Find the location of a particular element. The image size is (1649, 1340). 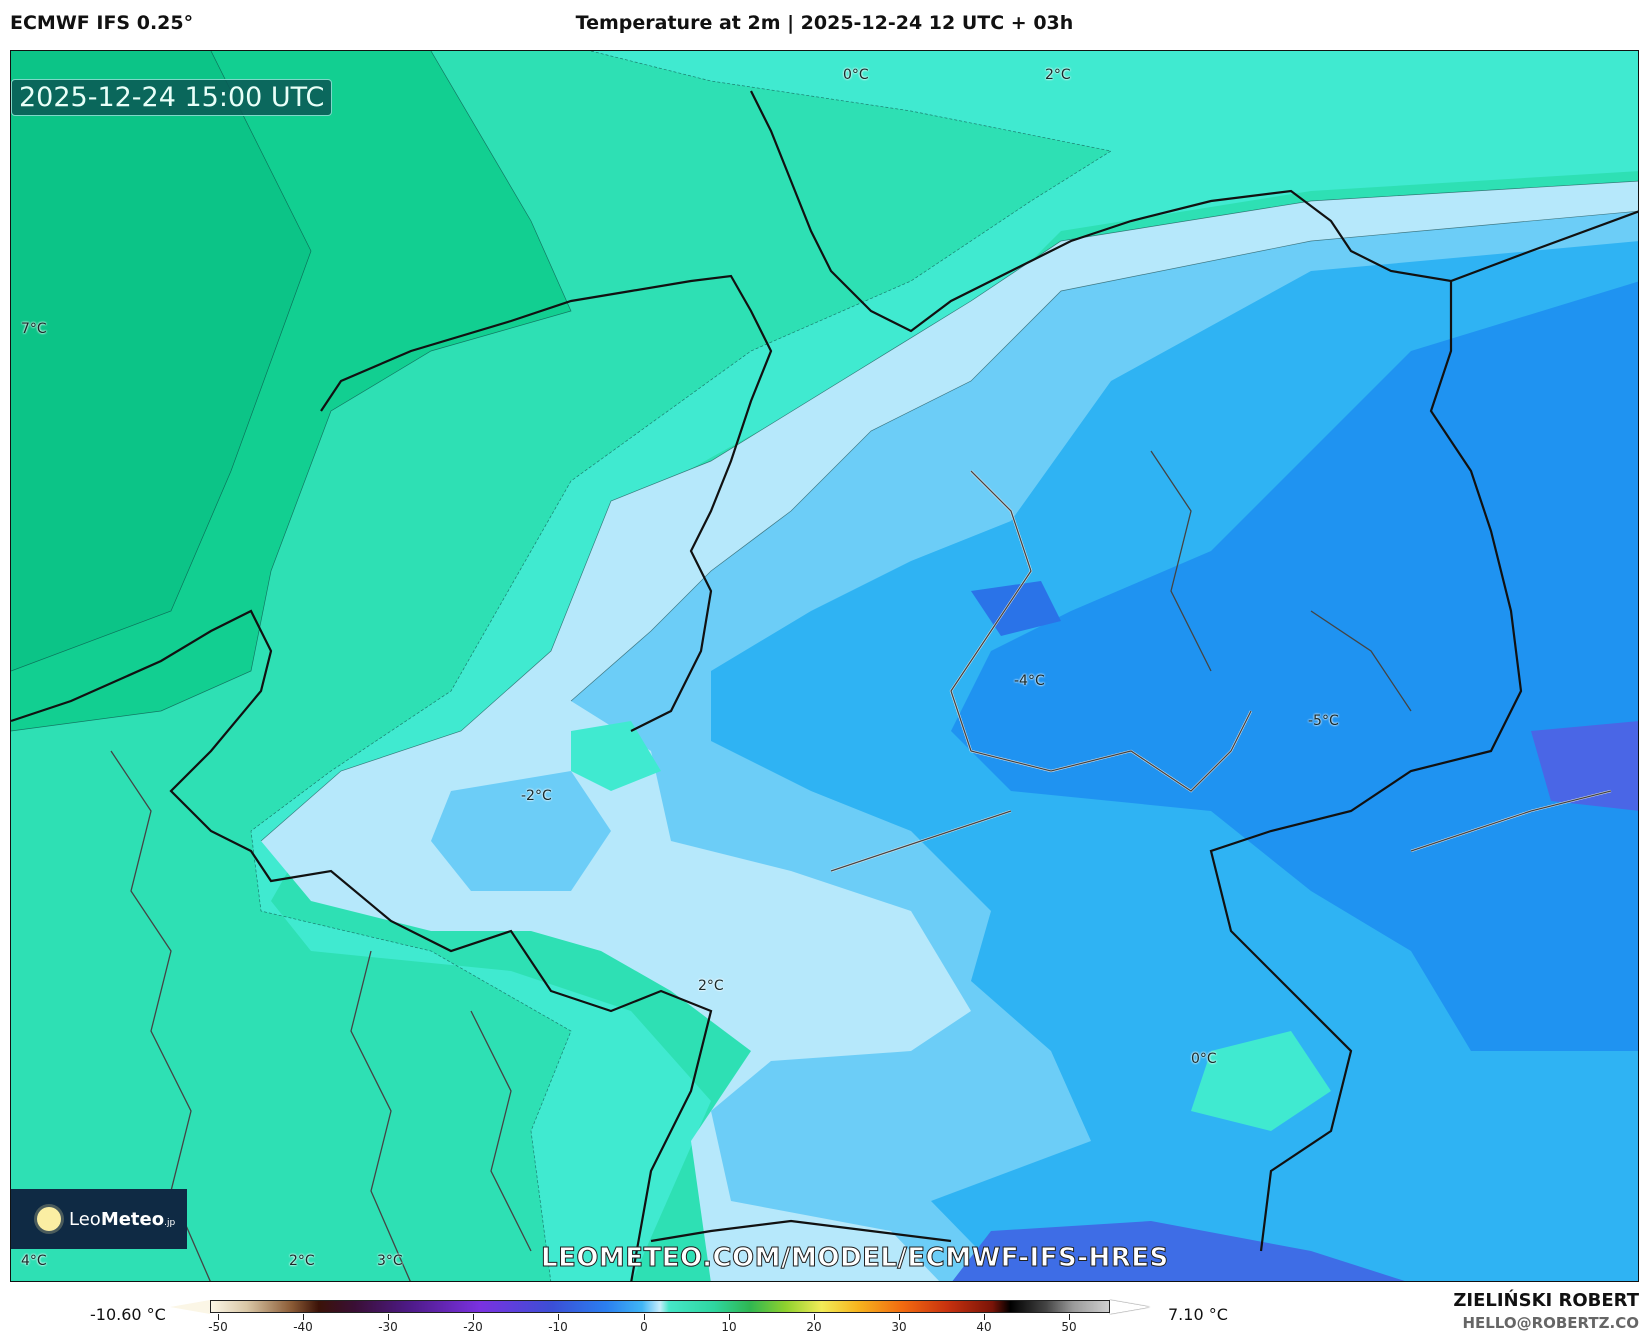

max-temp-label: 7.10 °C is located at coordinates (1198, 1314).